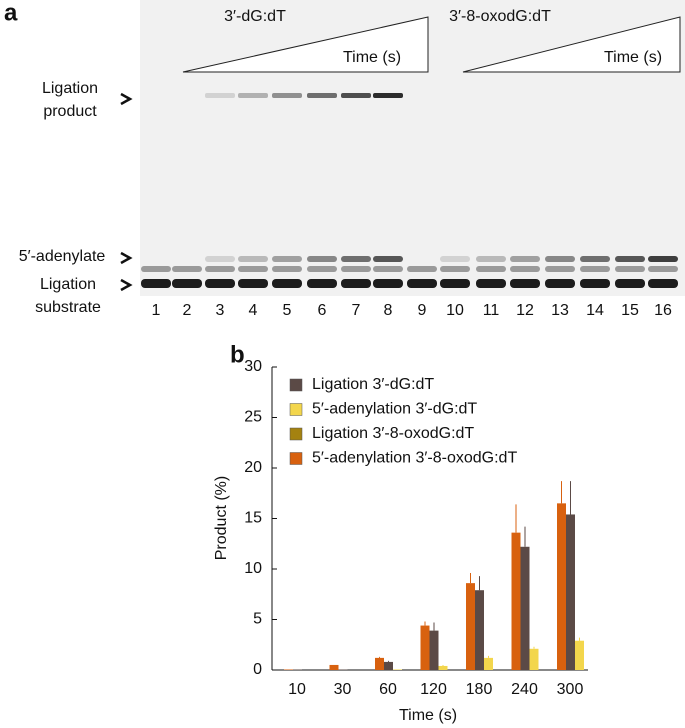 Image resolution: width=685 pixels, height=728 pixels. Describe the element at coordinates (257, 669) in the screenshot. I see `y-tick-label: 0` at that location.